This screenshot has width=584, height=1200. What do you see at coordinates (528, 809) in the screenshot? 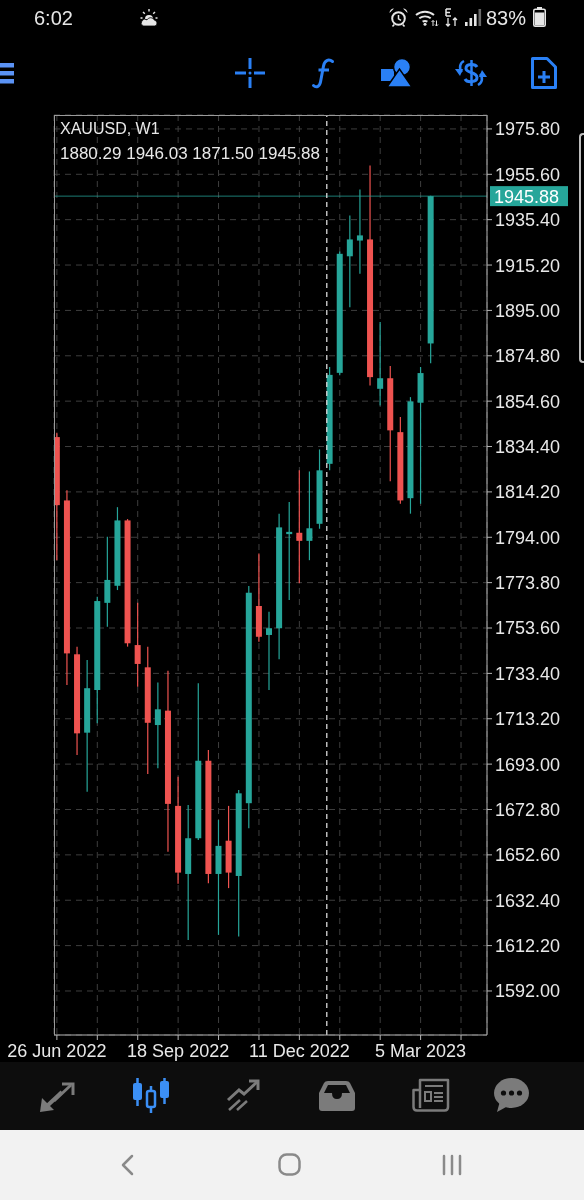
I see `y-tick-label: 1672.80` at bounding box center [528, 809].